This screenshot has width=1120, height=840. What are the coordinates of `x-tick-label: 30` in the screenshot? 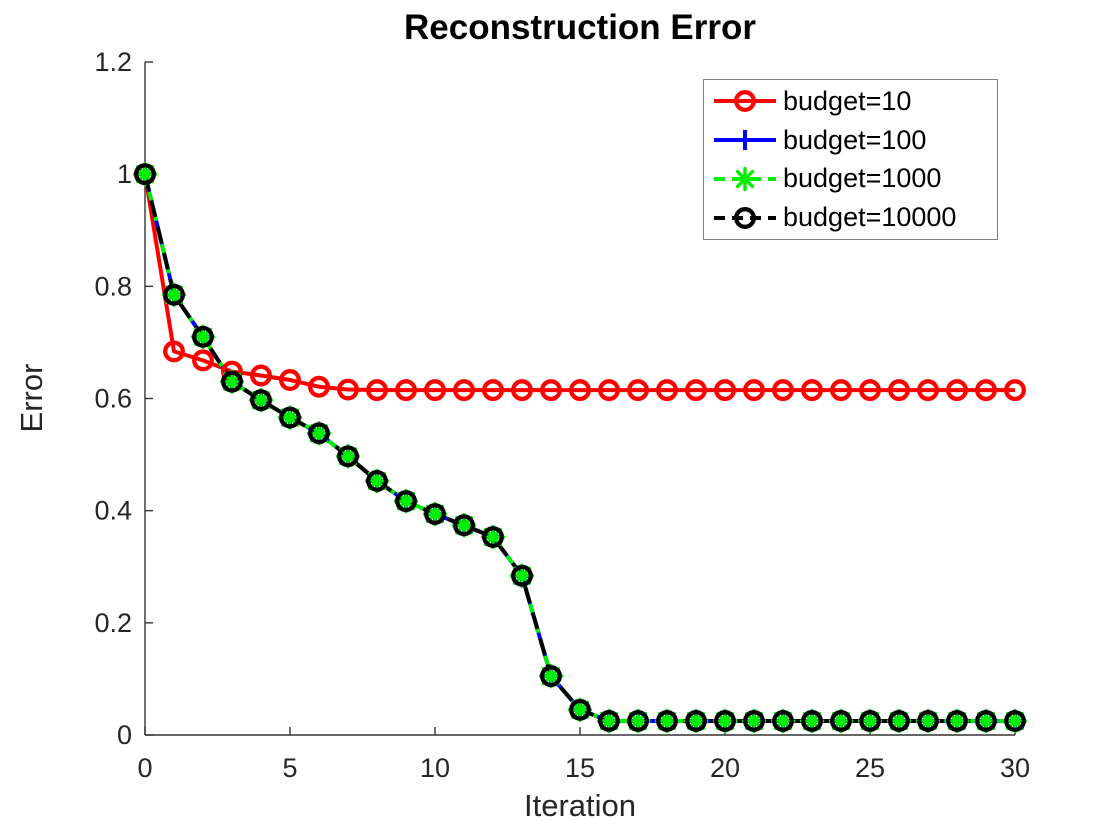 It's located at (1015, 768).